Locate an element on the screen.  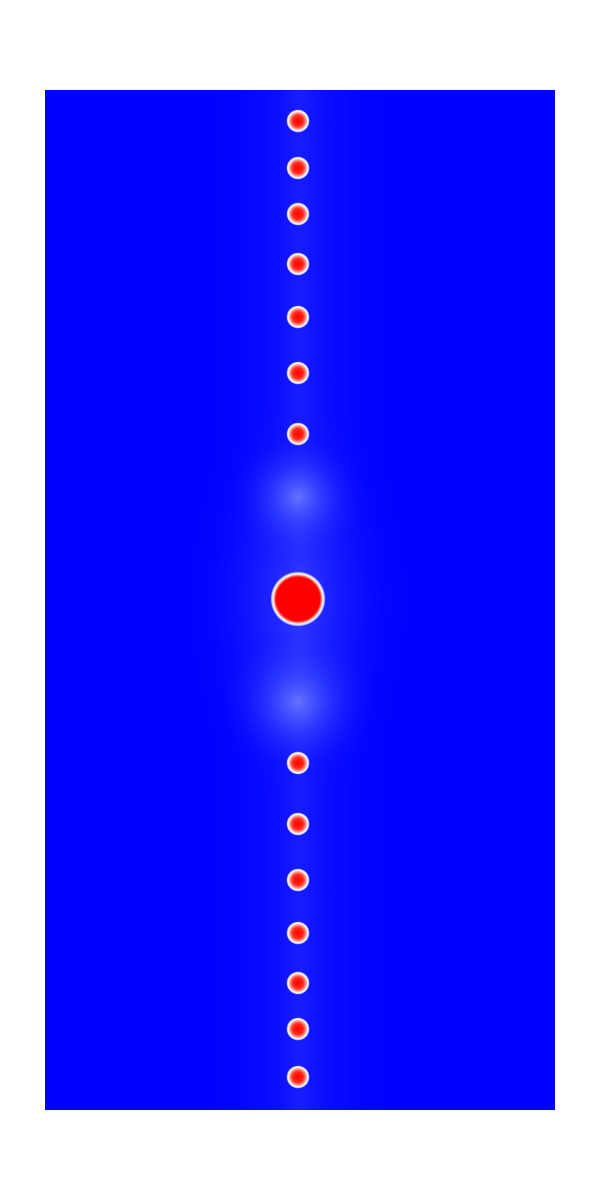
upper-spot-chain is located at coordinates (298, 277).